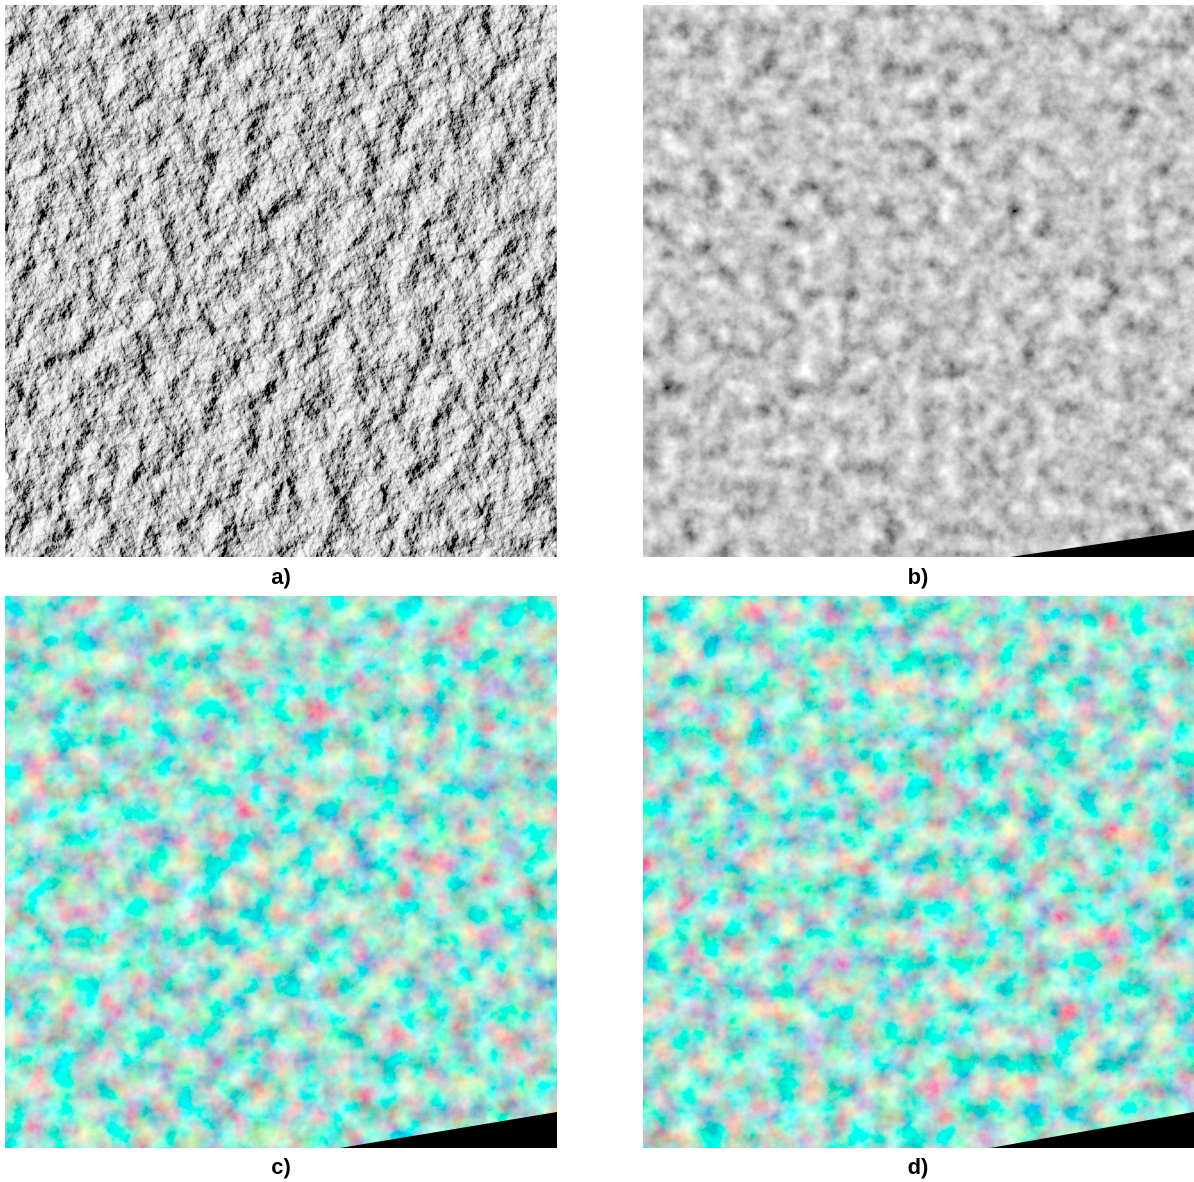  What do you see at coordinates (281, 576) in the screenshot?
I see `panel-label: a)` at bounding box center [281, 576].